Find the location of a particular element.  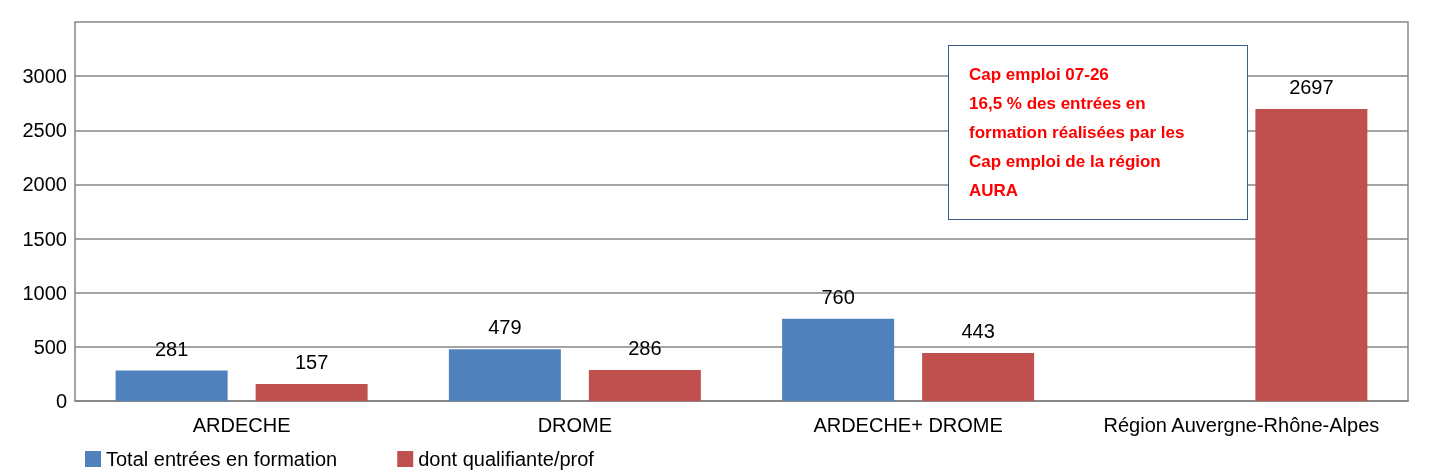

legend-label: Total entrées en formation is located at coordinates (222, 459).